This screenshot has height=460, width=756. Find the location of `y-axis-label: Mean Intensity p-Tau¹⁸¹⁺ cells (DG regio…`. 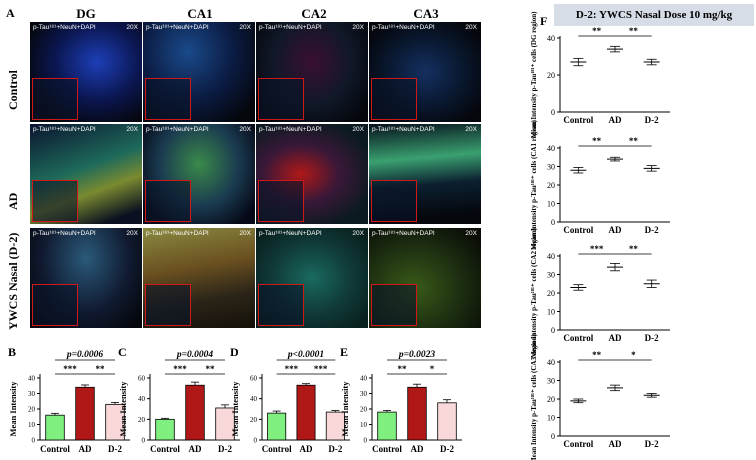

y-axis-label: Mean Intensity p-Tau¹⁸¹⁺ cells (DG regio… is located at coordinates (534, 75).